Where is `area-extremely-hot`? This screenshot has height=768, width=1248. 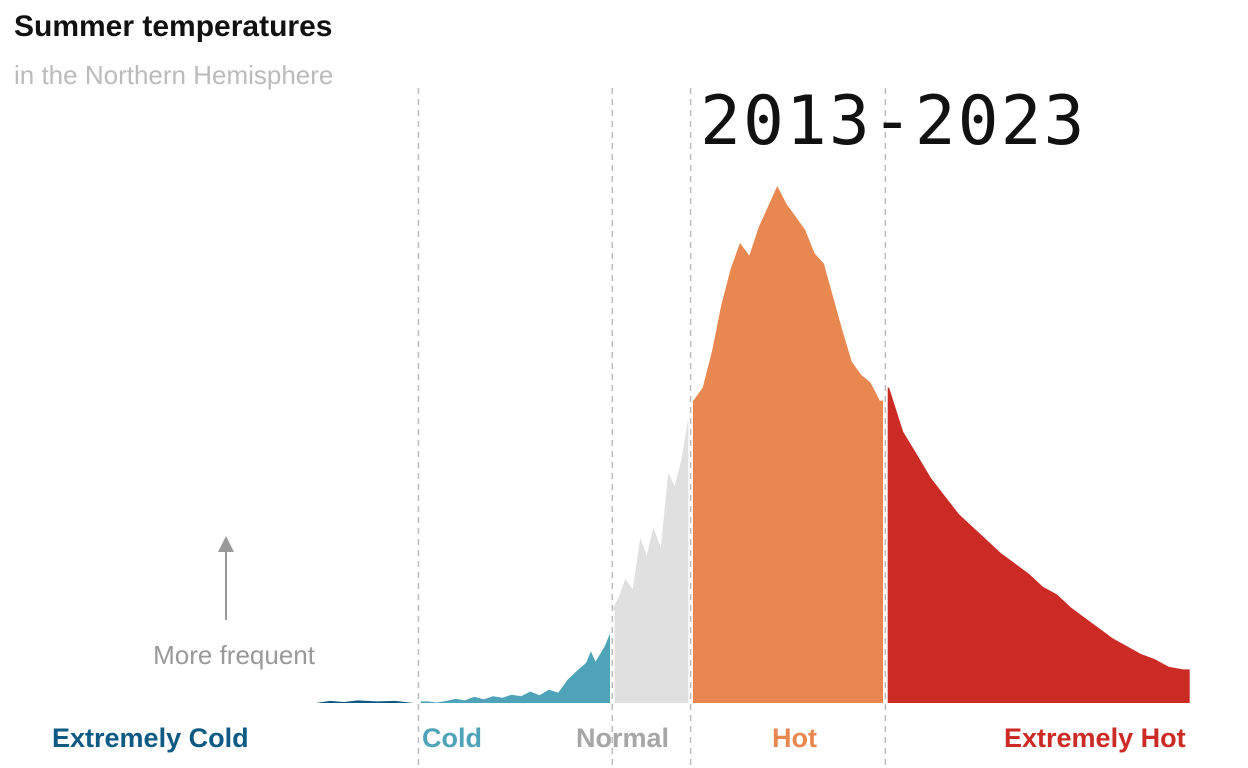
area-extremely-hot is located at coordinates (1038, 545).